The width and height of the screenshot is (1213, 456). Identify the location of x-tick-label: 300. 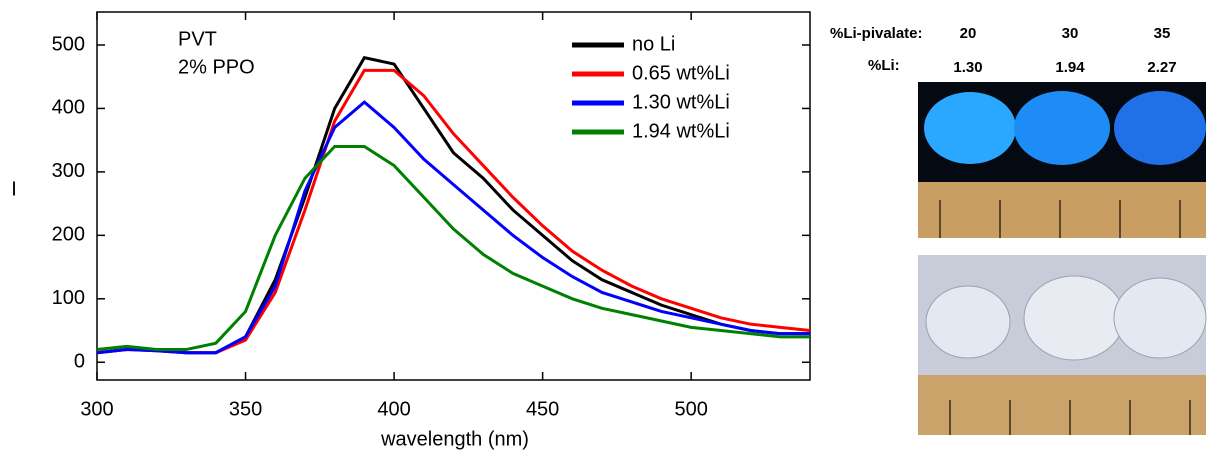
(96, 409).